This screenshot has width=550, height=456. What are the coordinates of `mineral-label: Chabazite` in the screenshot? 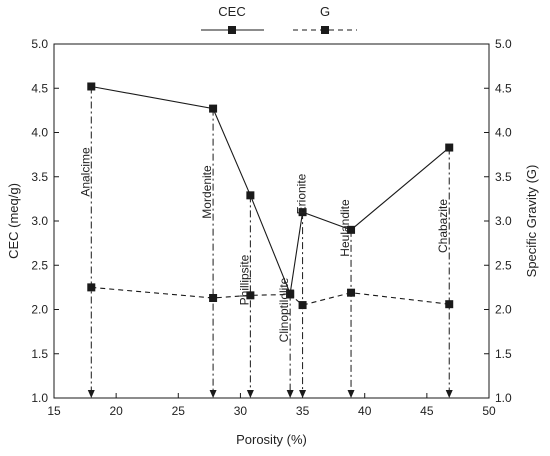 It's located at (443, 226).